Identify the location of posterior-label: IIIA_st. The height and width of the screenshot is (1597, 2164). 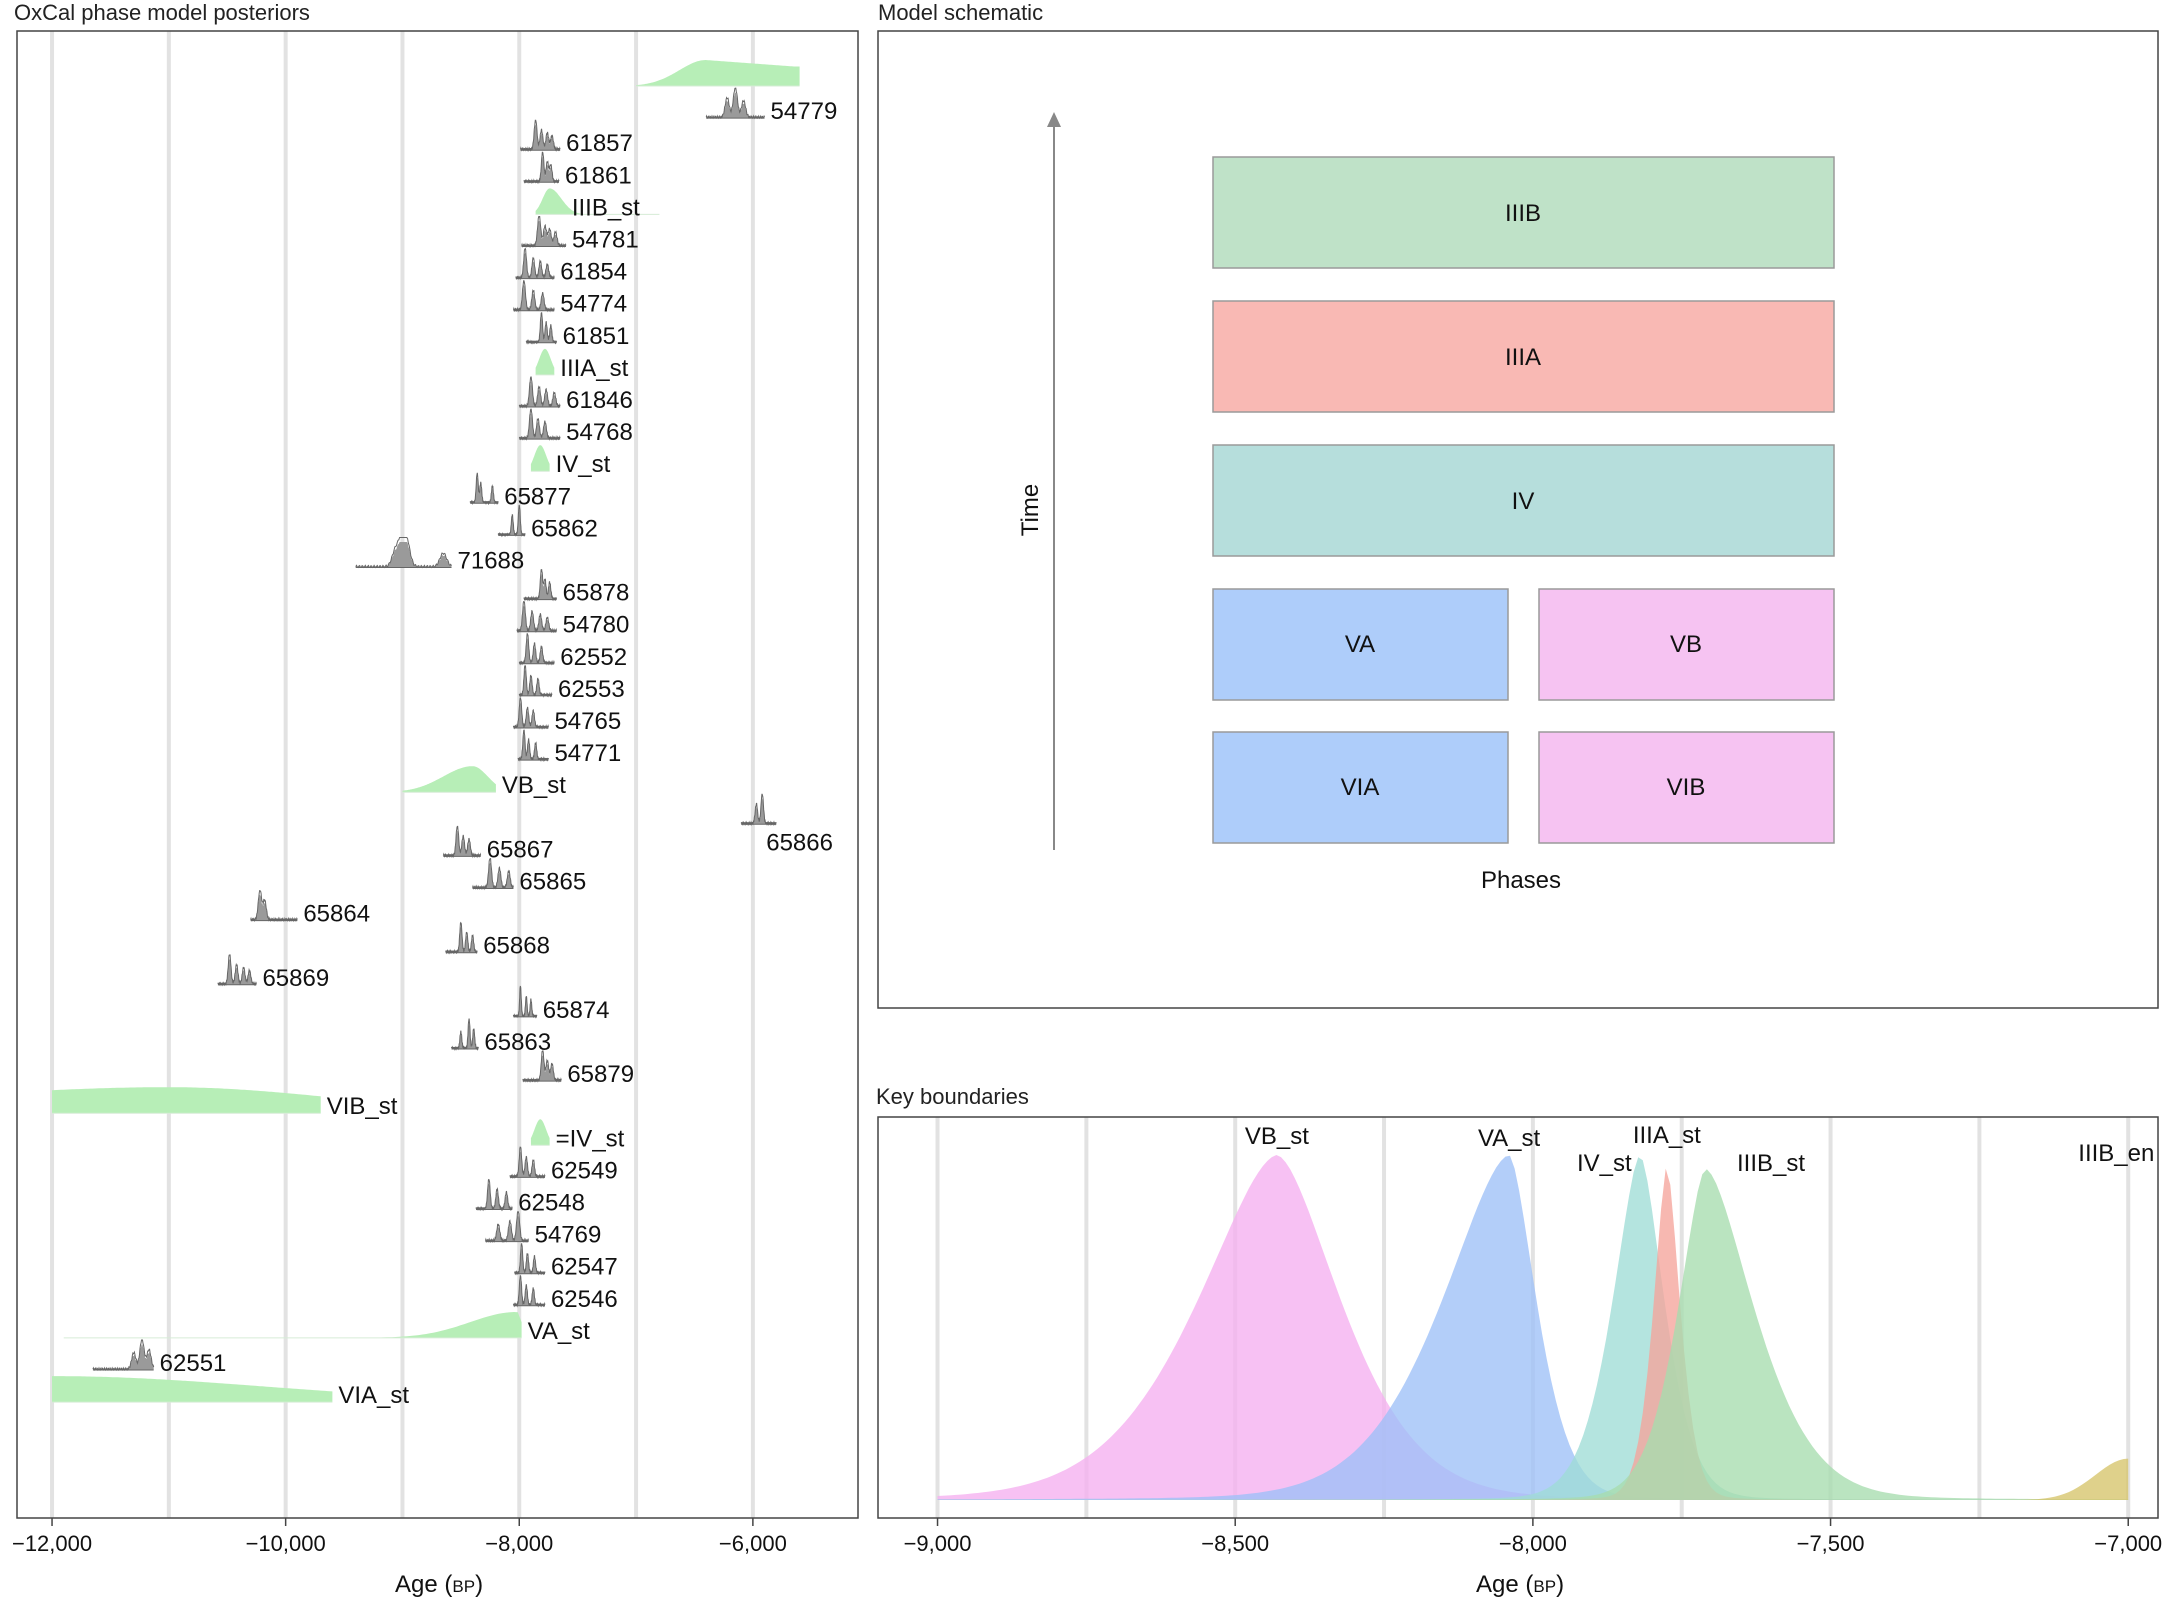
(594, 368).